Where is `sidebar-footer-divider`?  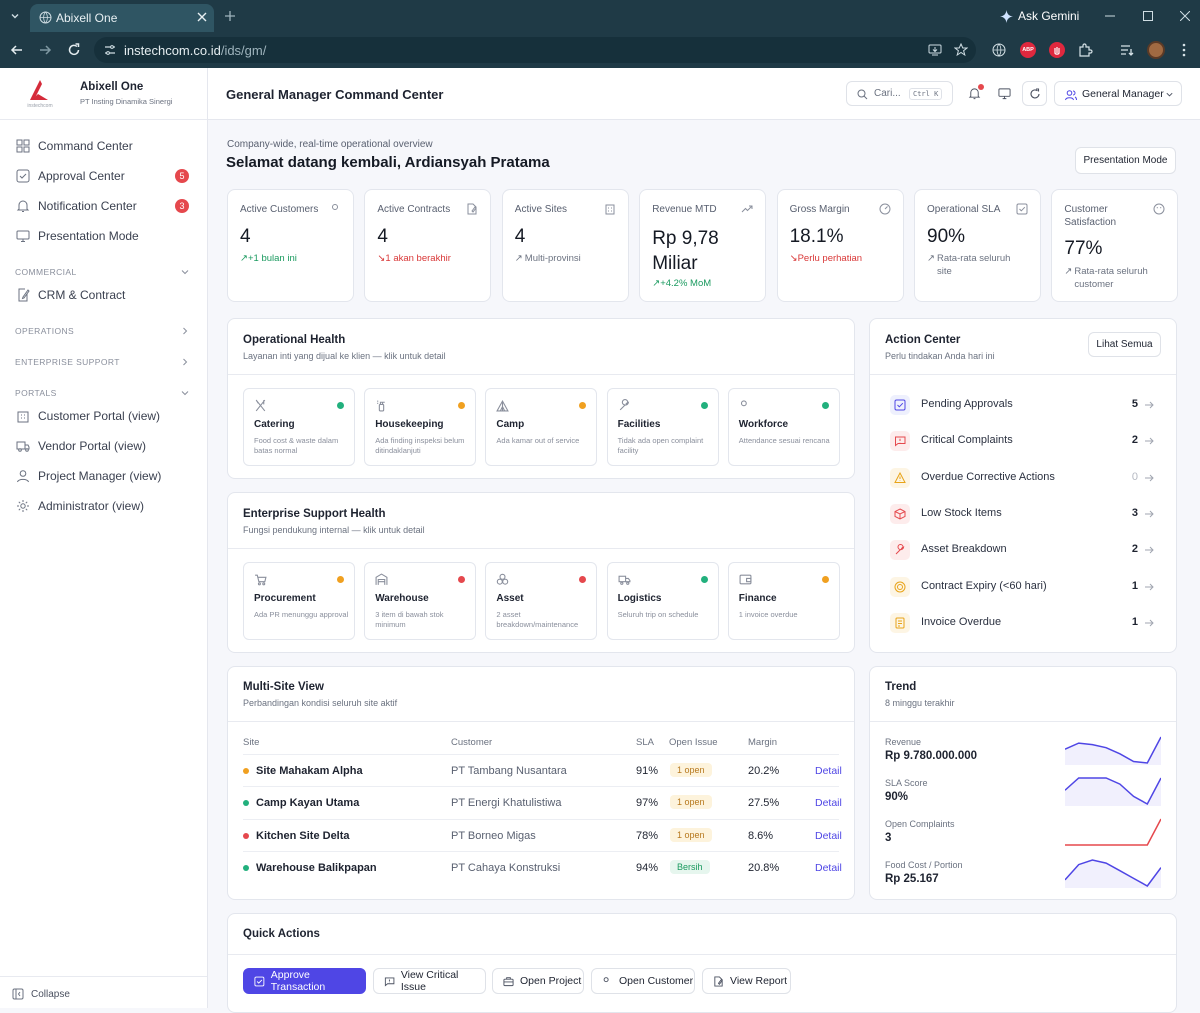 sidebar-footer-divider is located at coordinates (103, 976).